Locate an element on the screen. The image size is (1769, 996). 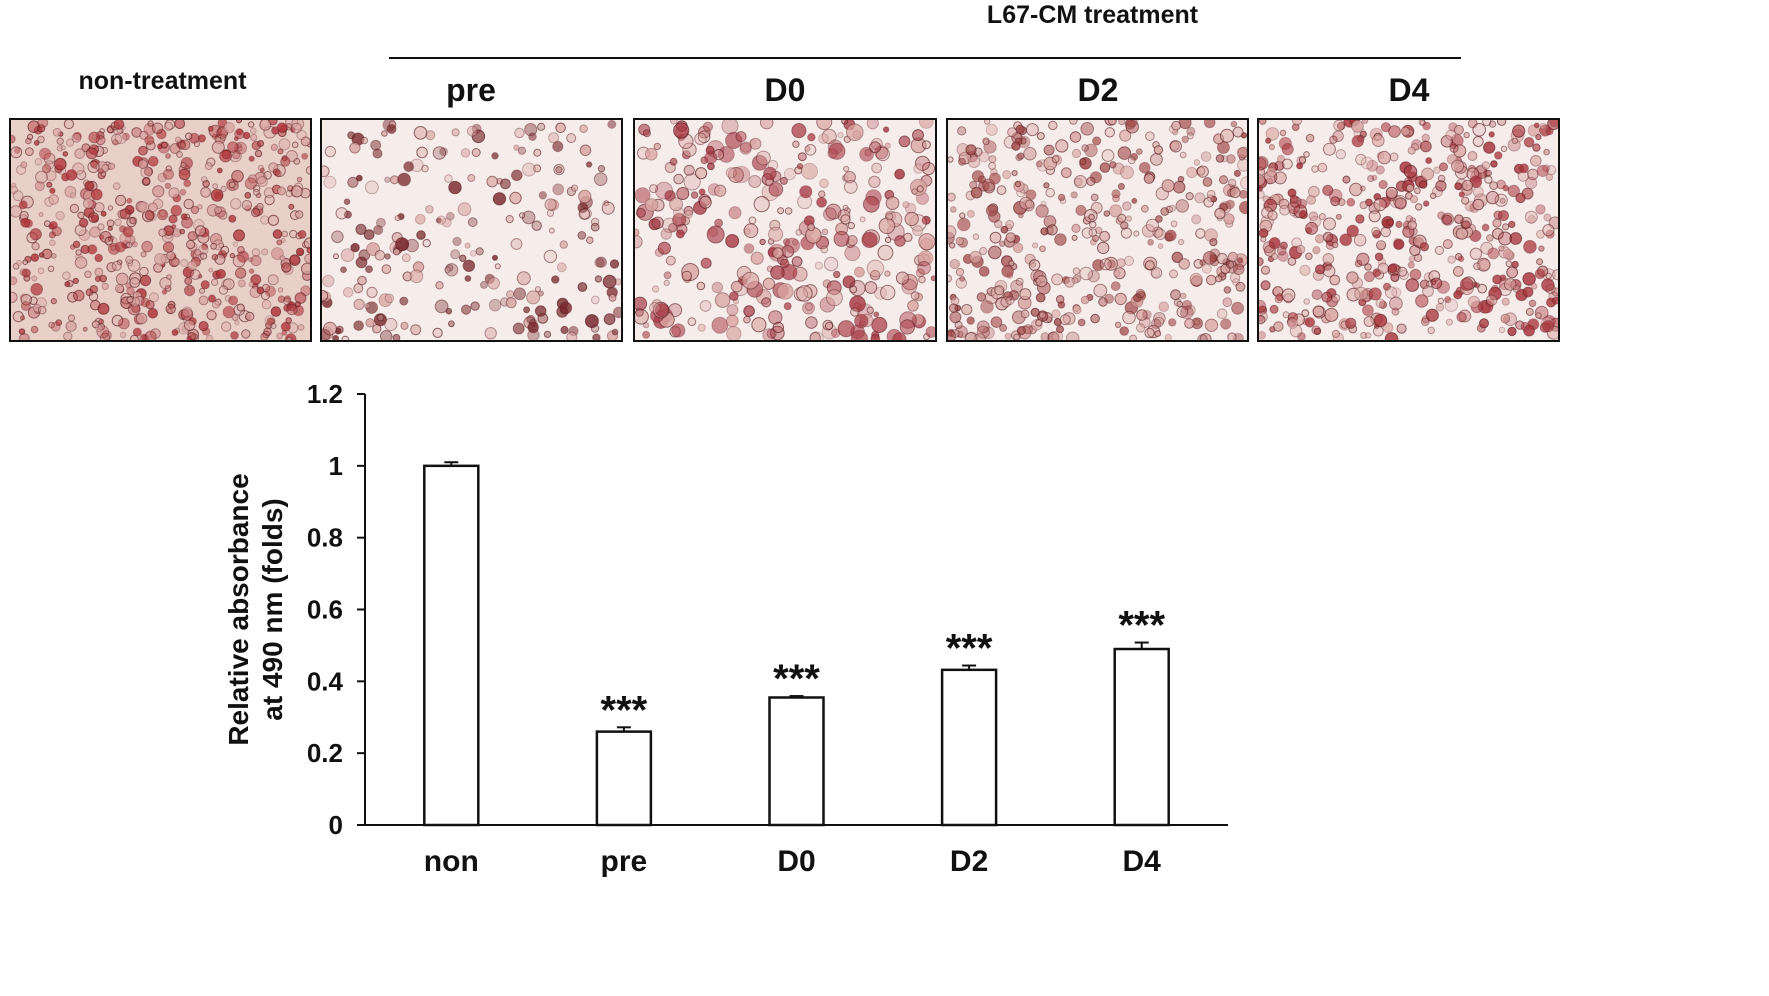
panel-label-pre: pre is located at coordinates (471, 90).